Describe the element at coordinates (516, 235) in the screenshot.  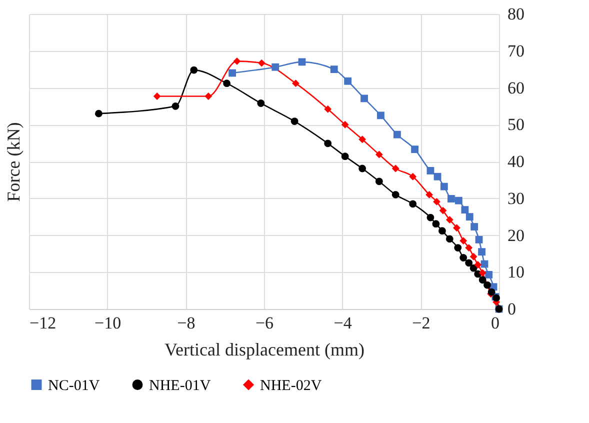
I see `y-tick-label: 20` at that location.